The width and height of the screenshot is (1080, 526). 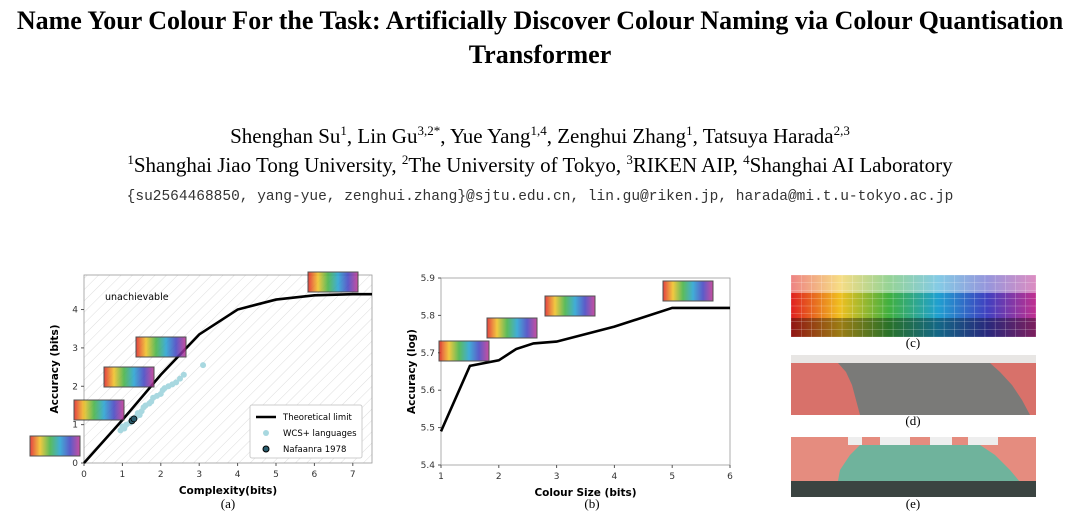 I want to click on annotation: unachievable, so click(x=137, y=297).